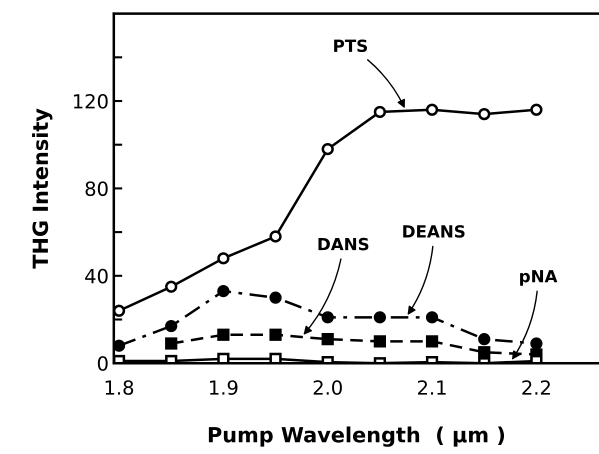  What do you see at coordinates (350, 45) in the screenshot?
I see `text: PTS` at bounding box center [350, 45].